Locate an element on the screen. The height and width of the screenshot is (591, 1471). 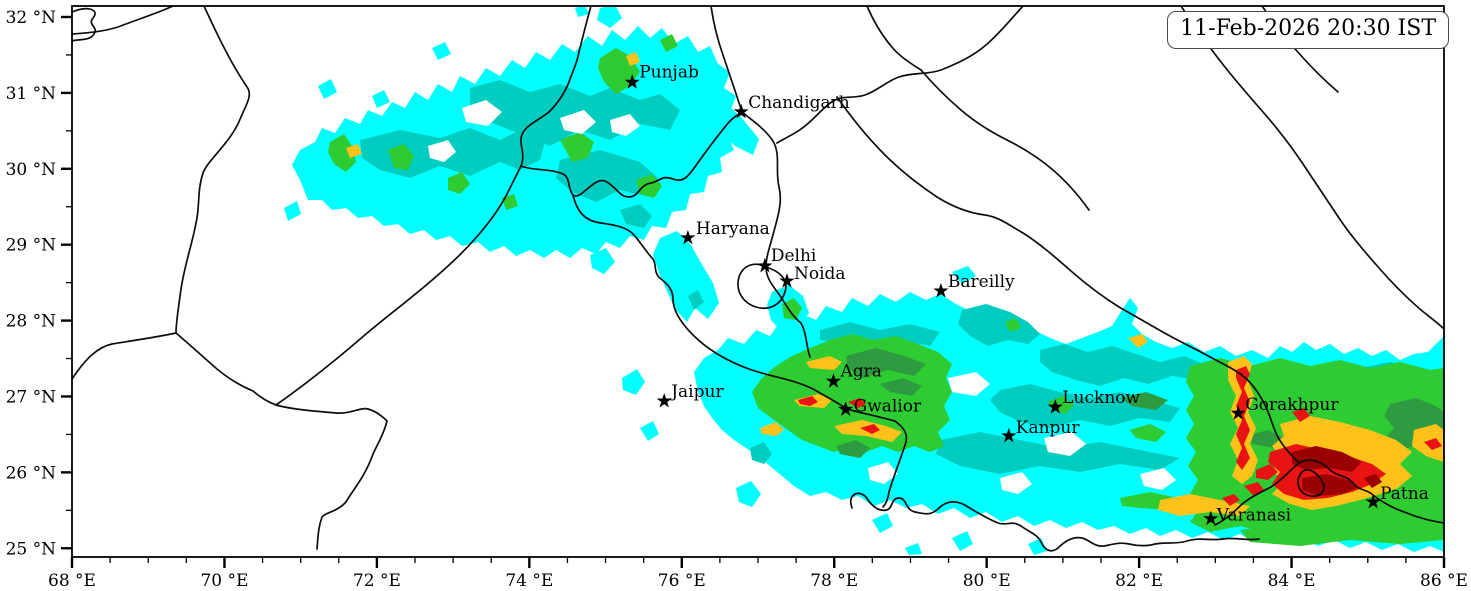
y-tick-label: 26 °N is located at coordinates (31, 473).